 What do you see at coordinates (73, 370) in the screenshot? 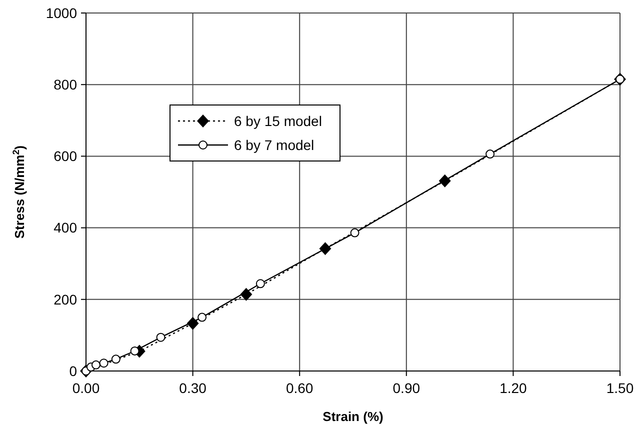
I see `y-tick-label: 0` at bounding box center [73, 370].